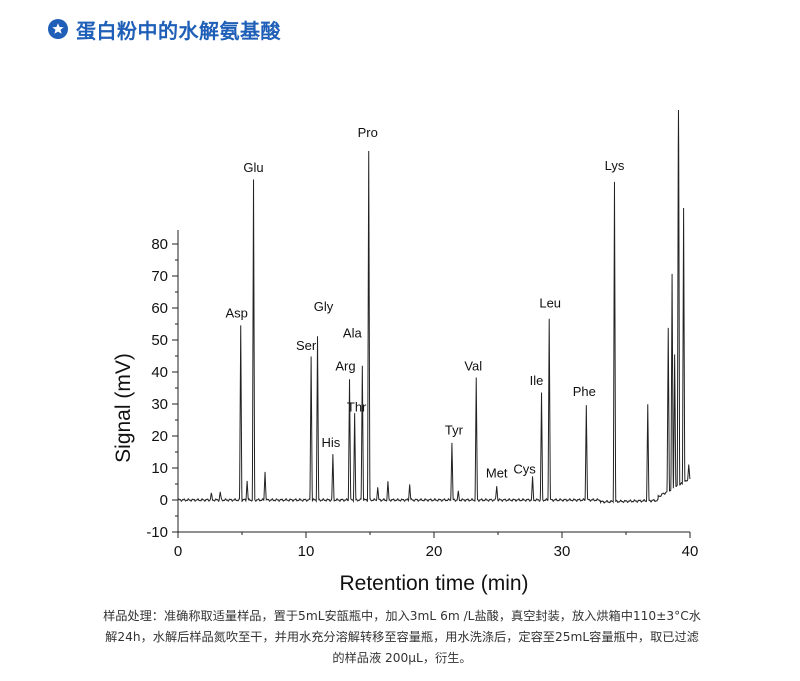  What do you see at coordinates (357, 407) in the screenshot?
I see `peak-label-thr: Thr` at bounding box center [357, 407].